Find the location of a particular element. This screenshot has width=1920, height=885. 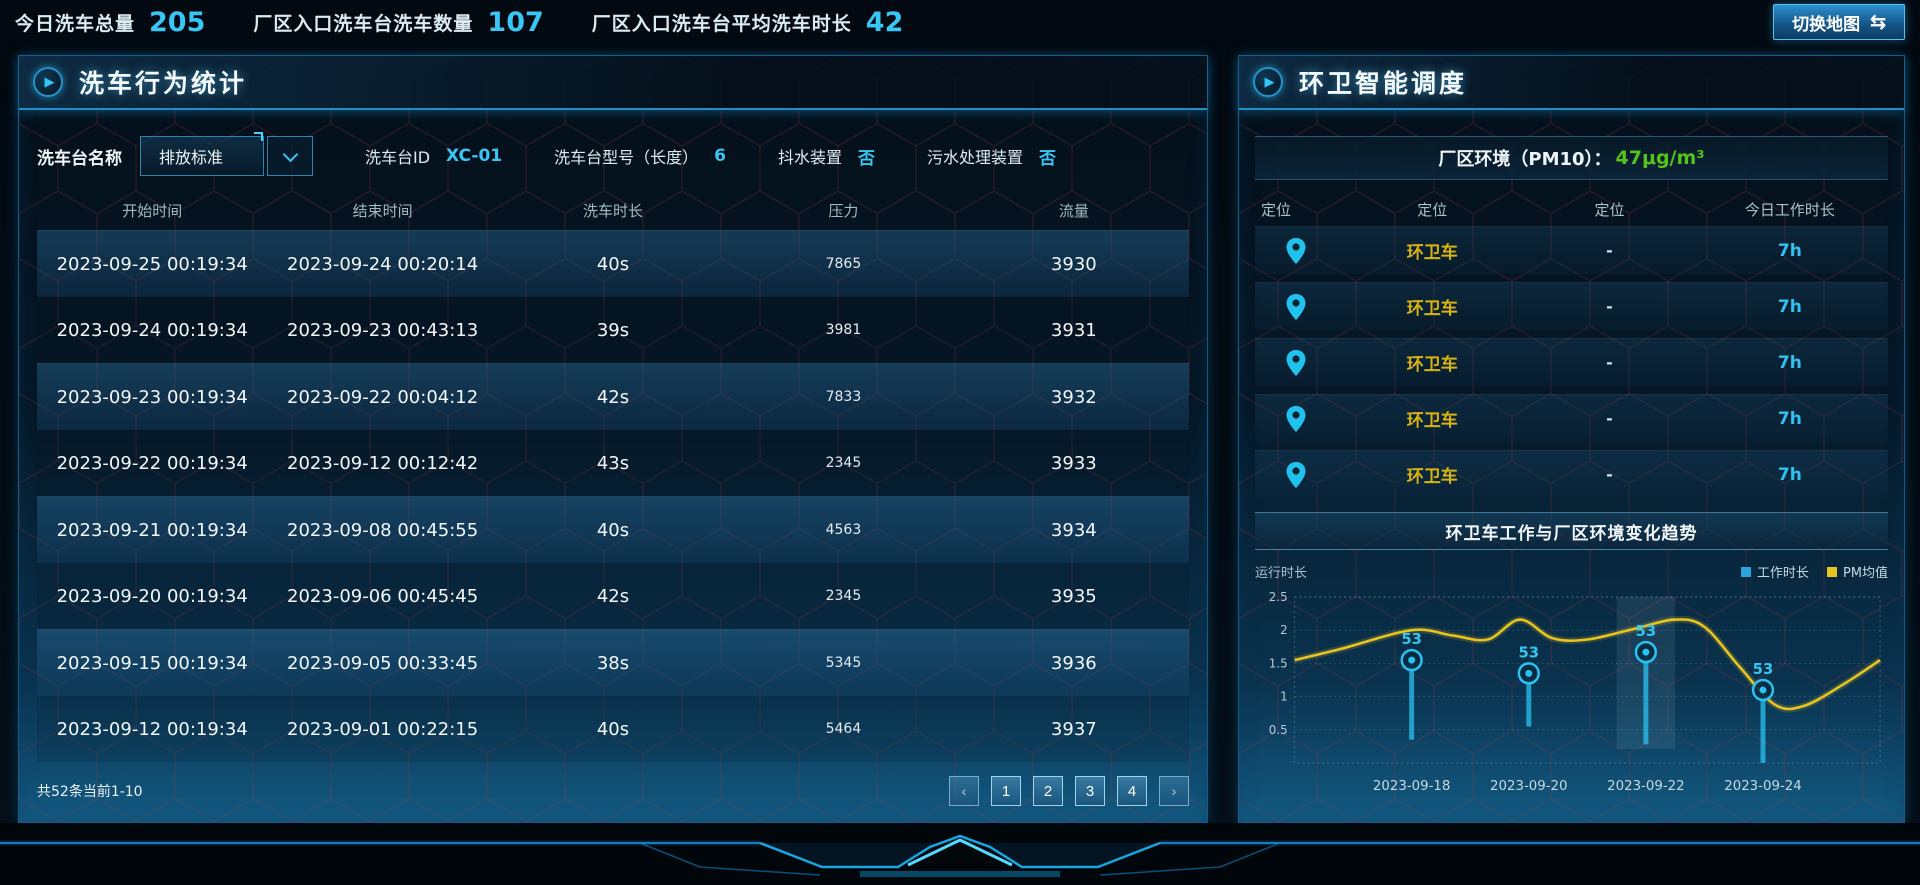

table-cell: 39s is located at coordinates (613, 330).